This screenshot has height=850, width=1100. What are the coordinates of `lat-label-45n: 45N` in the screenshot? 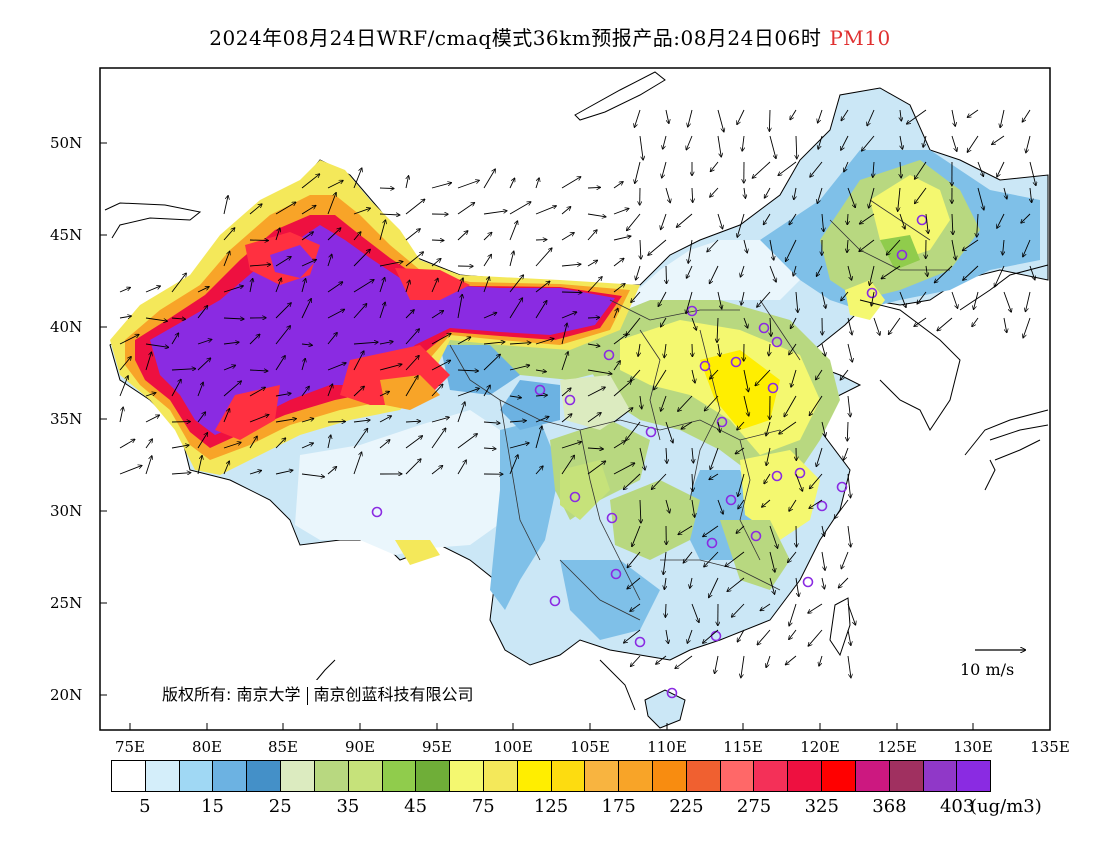 It's located at (66, 235).